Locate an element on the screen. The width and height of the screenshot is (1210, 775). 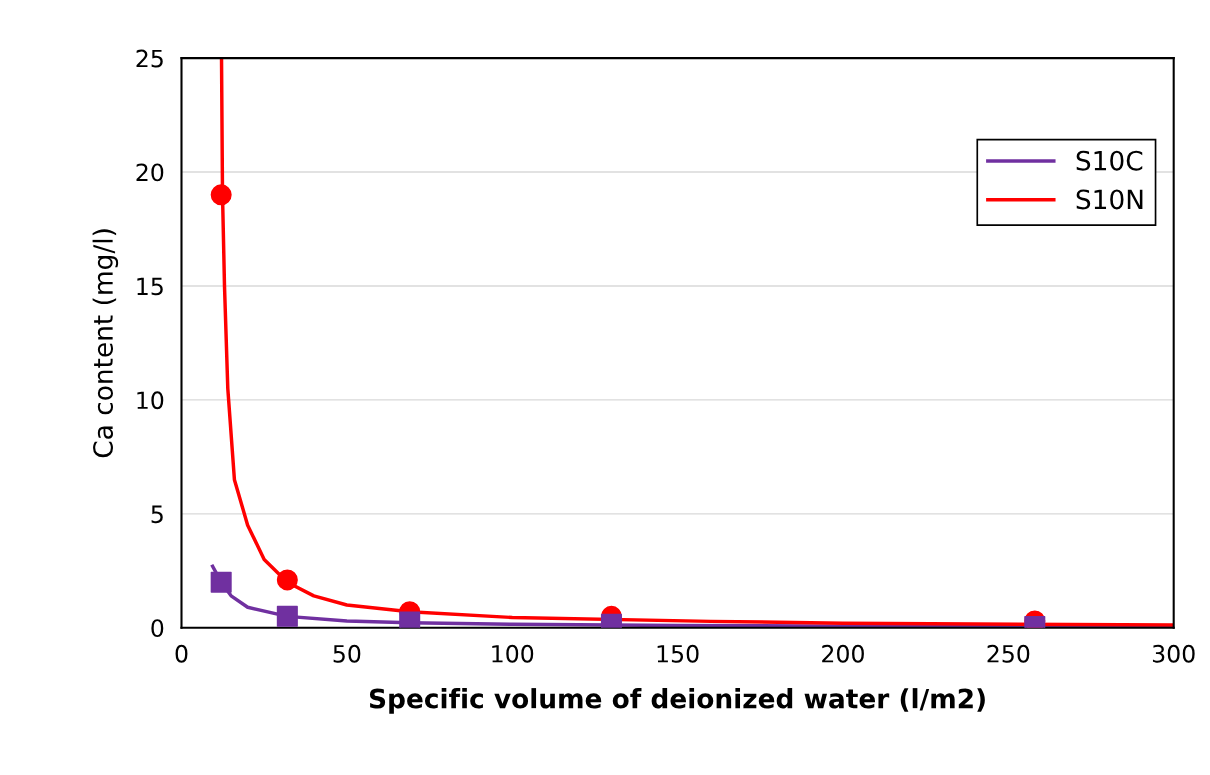
x-axis-title: Specific volume of deionized water (l/m2) is located at coordinates (677, 701).